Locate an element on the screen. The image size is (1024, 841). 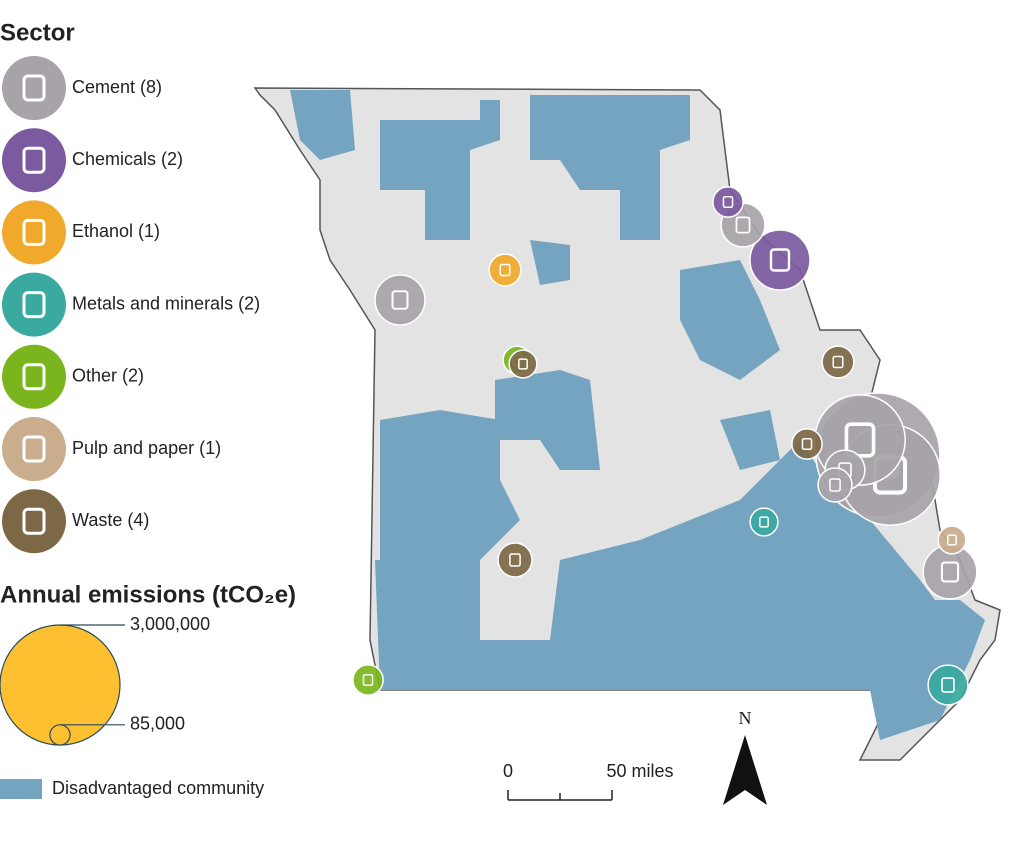
area-swatch is located at coordinates (21, 789).